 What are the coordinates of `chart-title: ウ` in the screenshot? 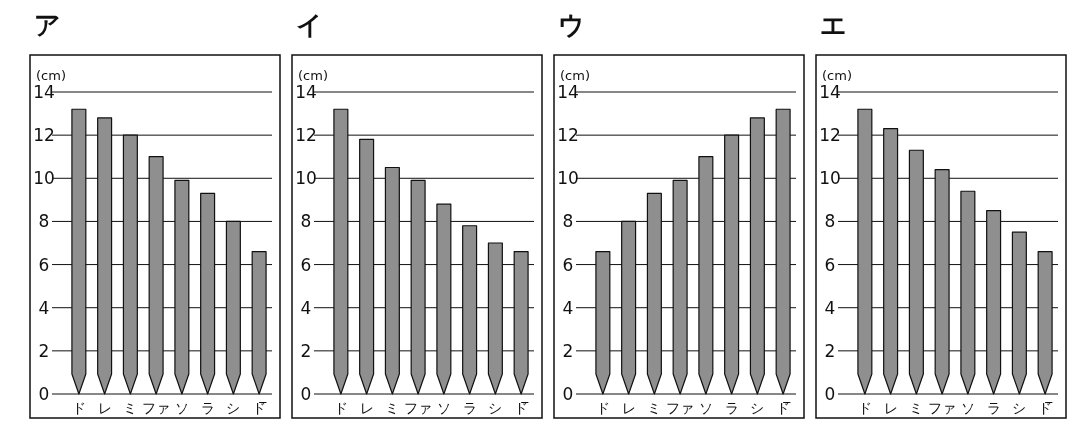 It's located at (571, 25).